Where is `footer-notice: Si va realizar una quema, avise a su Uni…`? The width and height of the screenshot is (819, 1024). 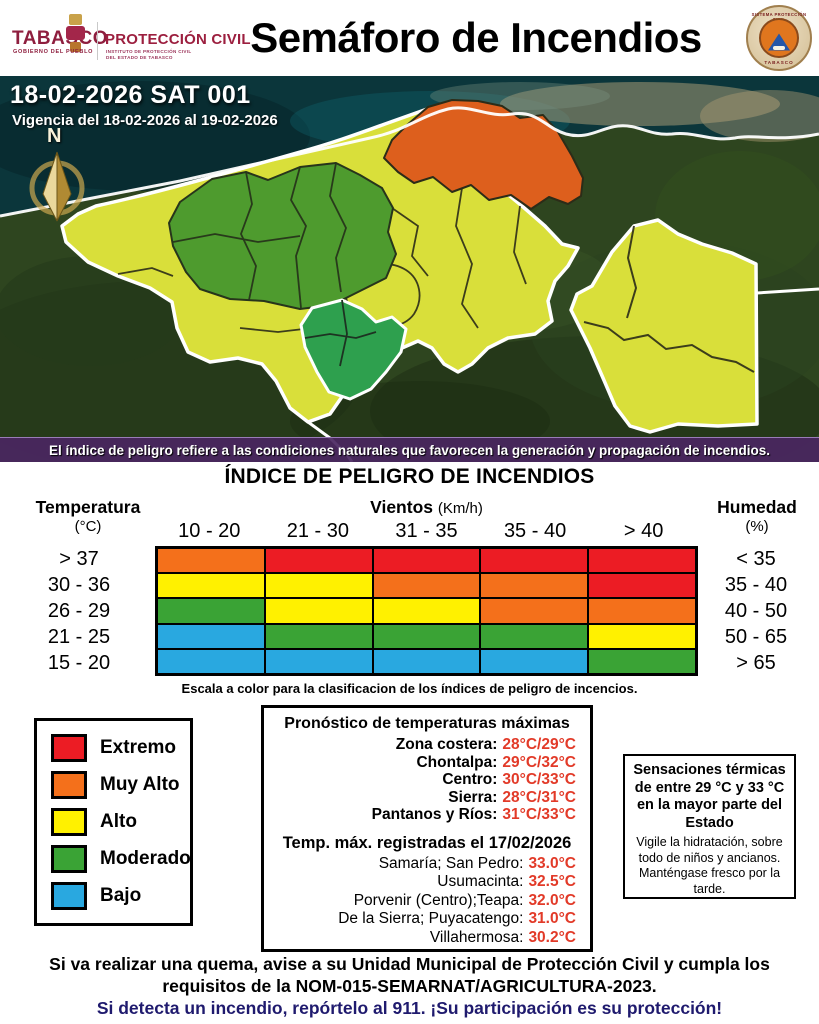 footer-notice: Si va realizar una quema, avise a su Uni… is located at coordinates (409, 986).